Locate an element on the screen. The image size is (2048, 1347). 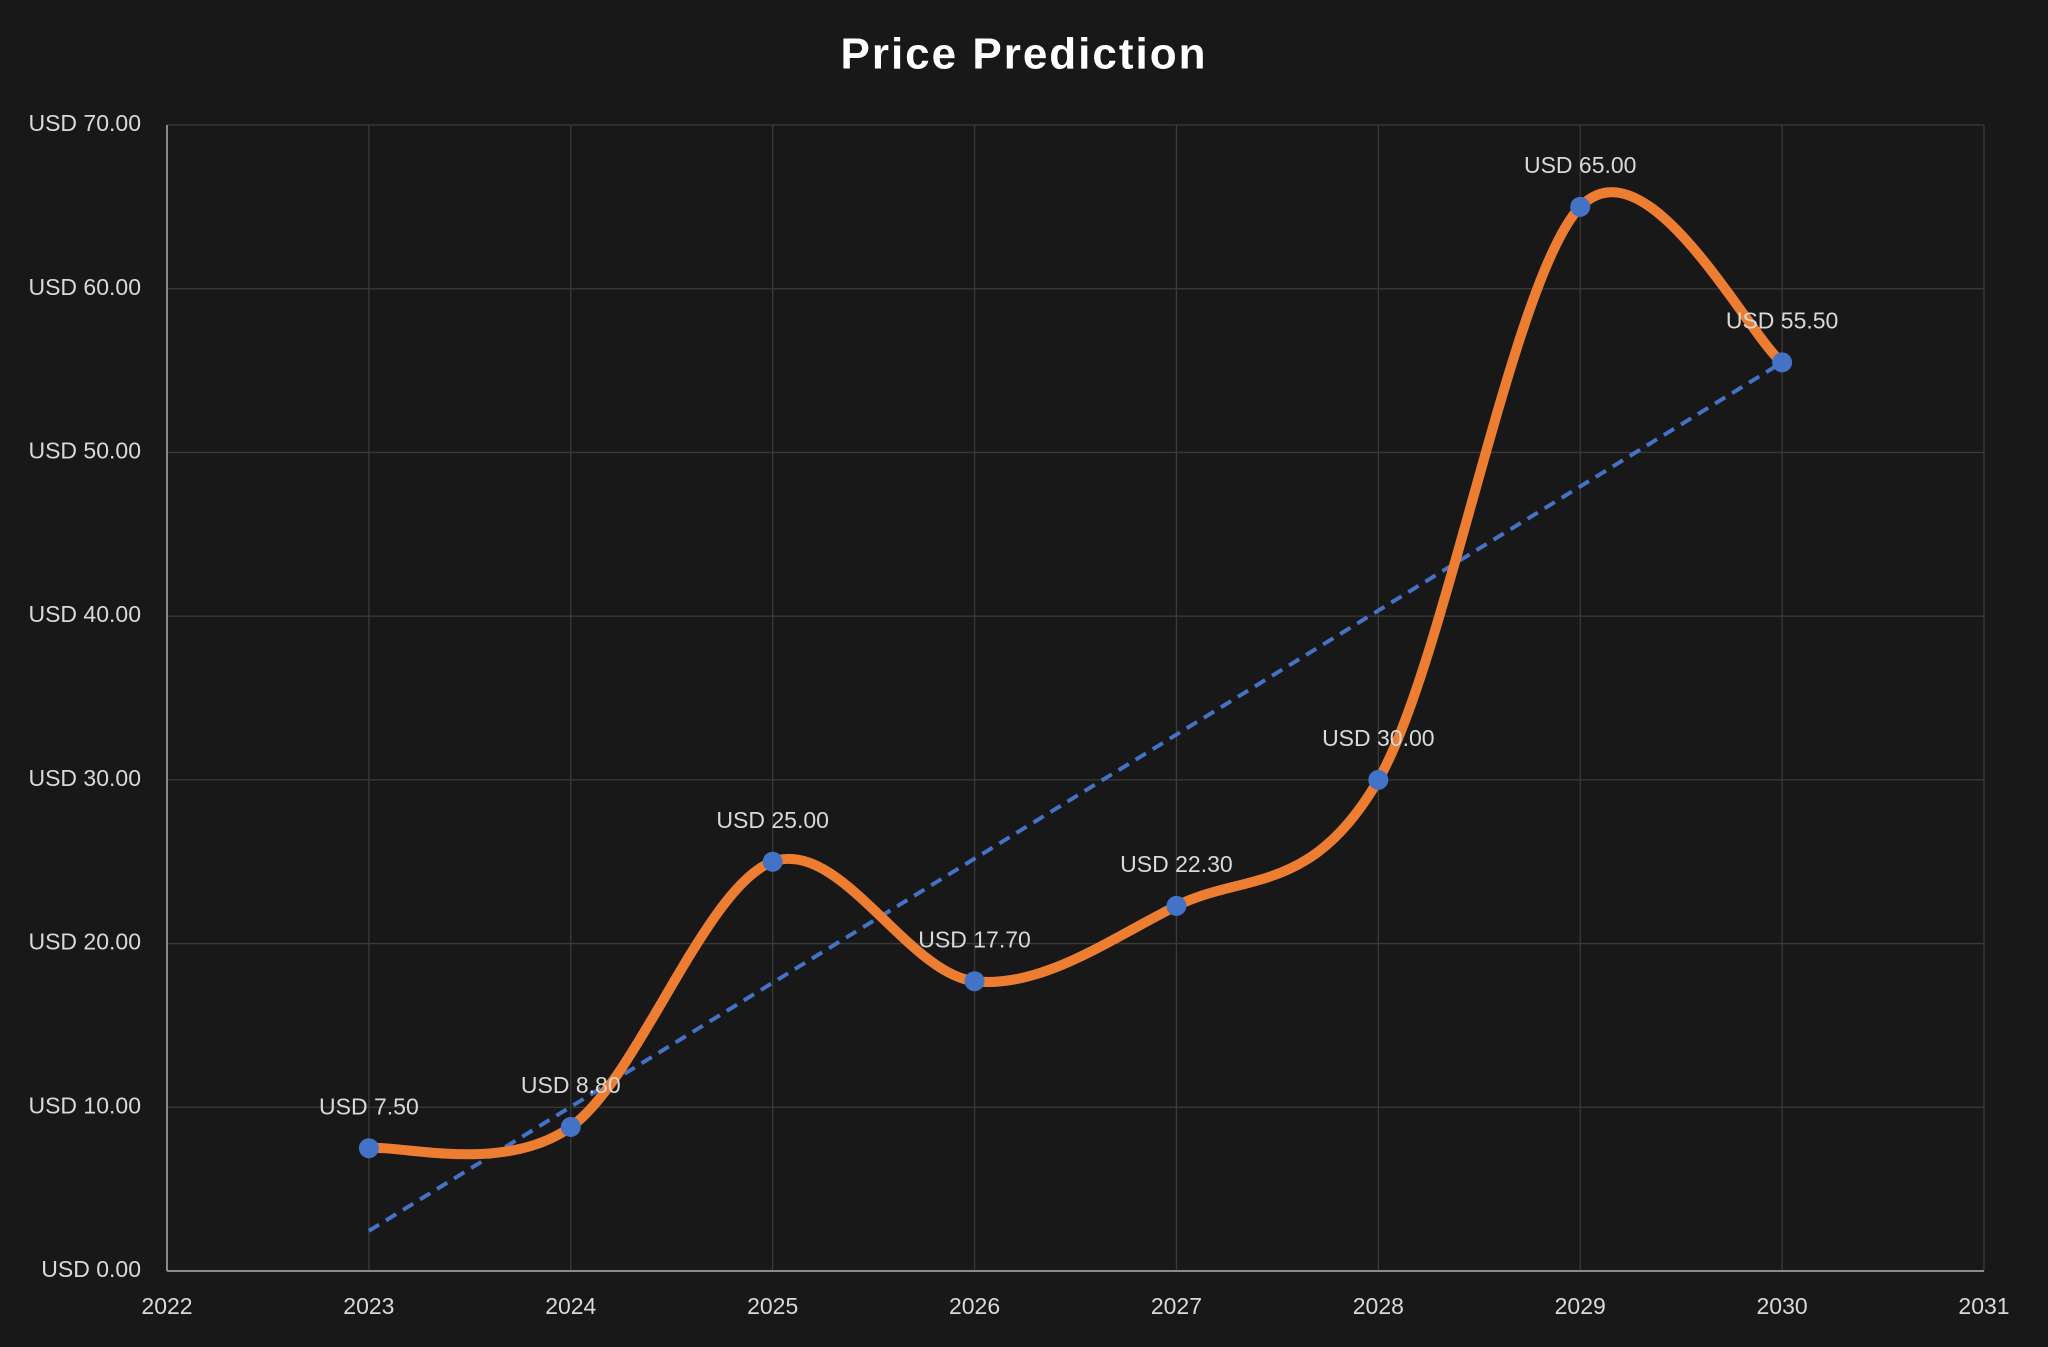
x-tick-label: 2025 is located at coordinates (772, 1306).